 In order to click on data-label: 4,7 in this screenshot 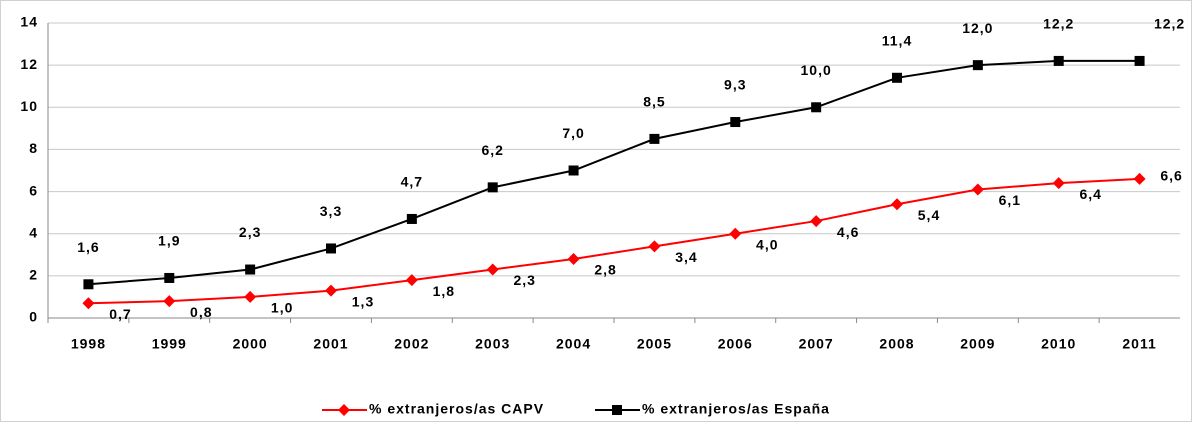, I will do `click(412, 182)`.